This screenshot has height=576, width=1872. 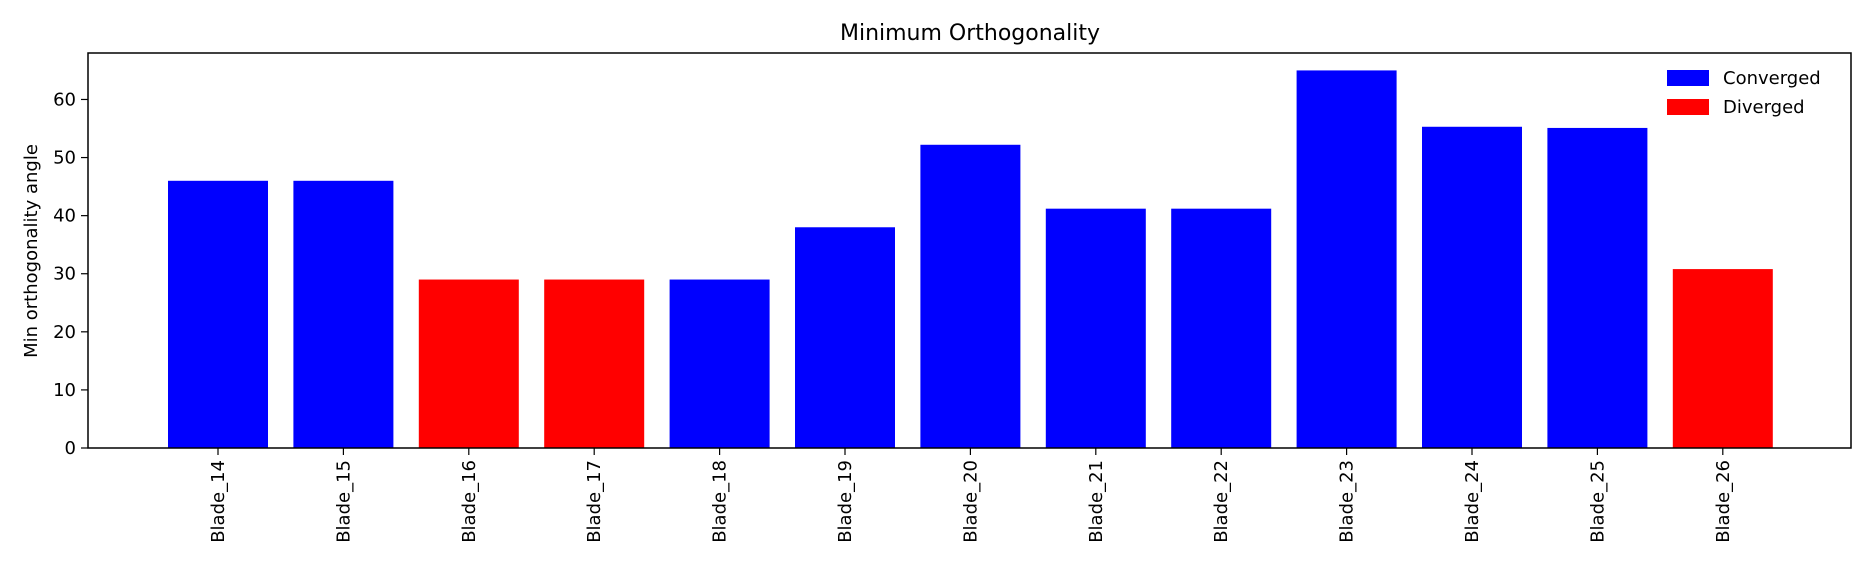 I want to click on x-tick-label: Blade_19, so click(x=845, y=501).